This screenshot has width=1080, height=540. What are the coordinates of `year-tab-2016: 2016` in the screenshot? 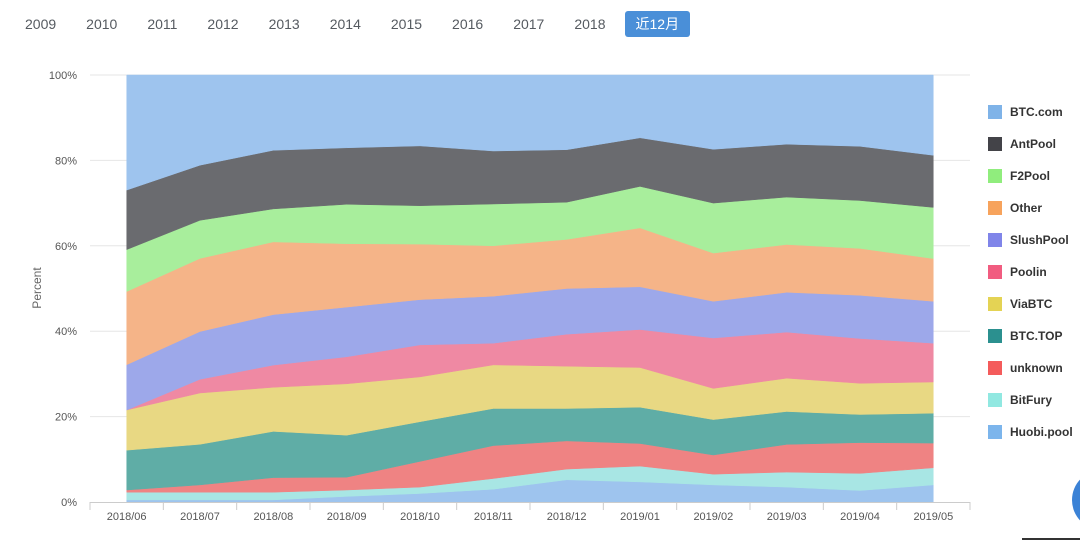 It's located at (468, 24).